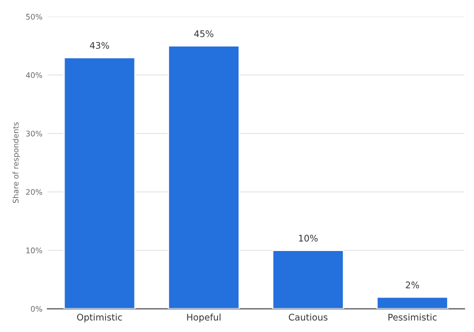 Image resolution: width=474 pixels, height=332 pixels. Describe the element at coordinates (412, 317) in the screenshot. I see `x-tick-label: Pessimistic` at that location.